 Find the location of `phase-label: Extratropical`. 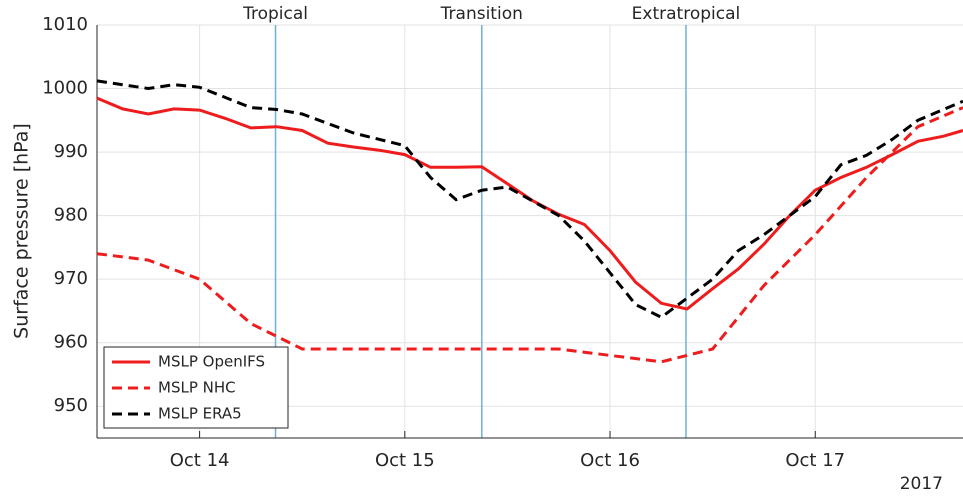

phase-label: Extratropical is located at coordinates (686, 14).